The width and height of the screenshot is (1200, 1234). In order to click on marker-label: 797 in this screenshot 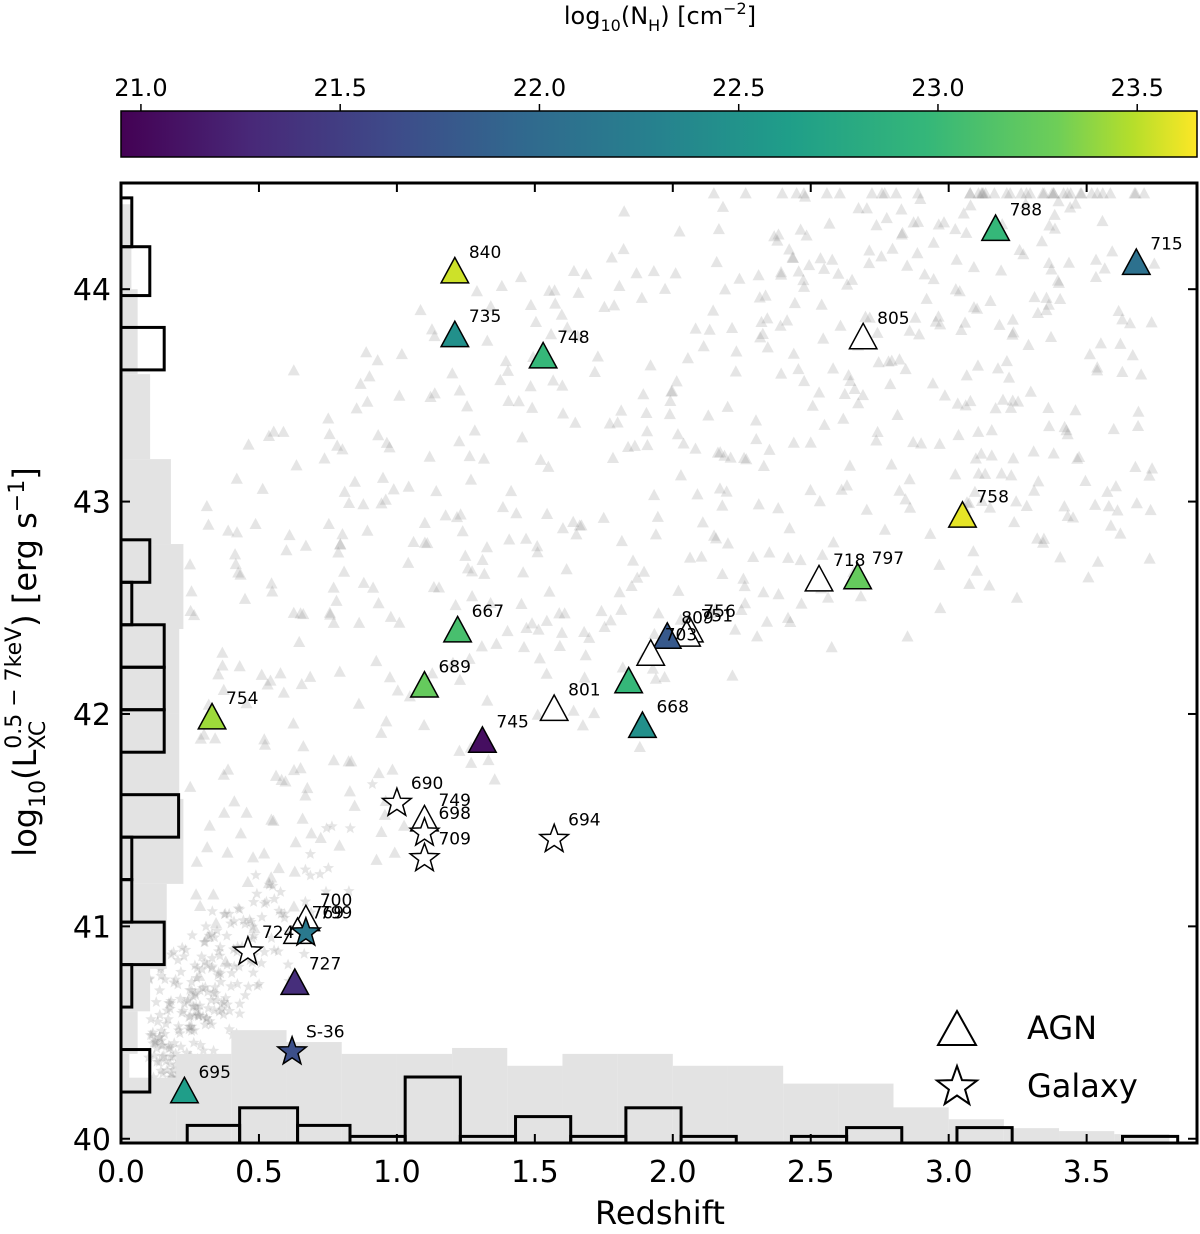, I will do `click(888, 559)`.